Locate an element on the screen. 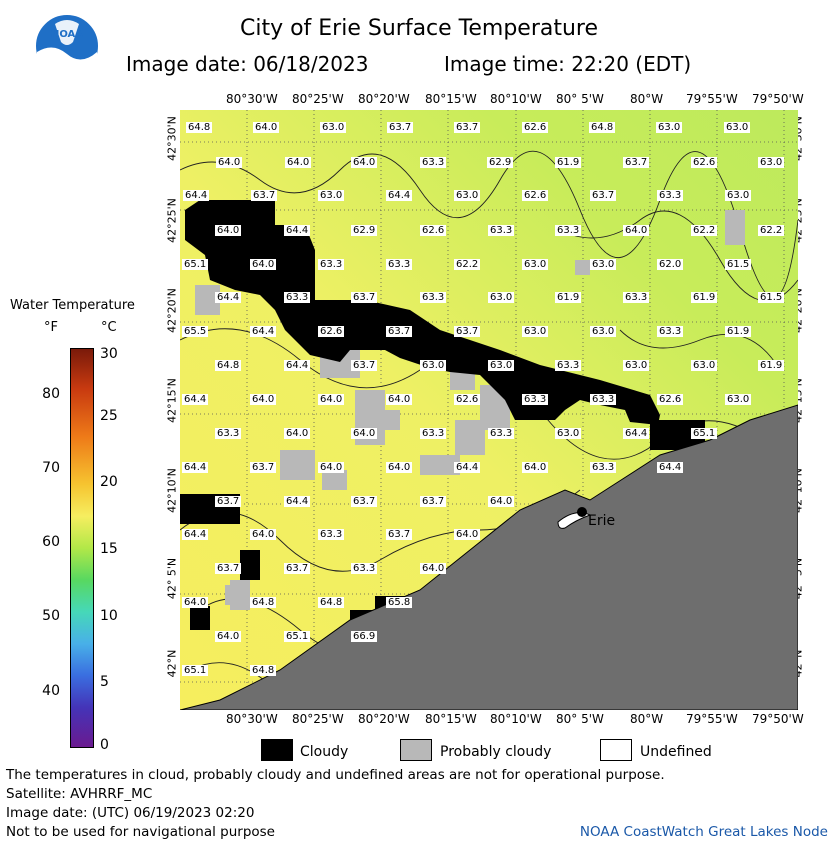 This screenshot has width=838, height=850. scale-tick-f: 70 is located at coordinates (51, 468).